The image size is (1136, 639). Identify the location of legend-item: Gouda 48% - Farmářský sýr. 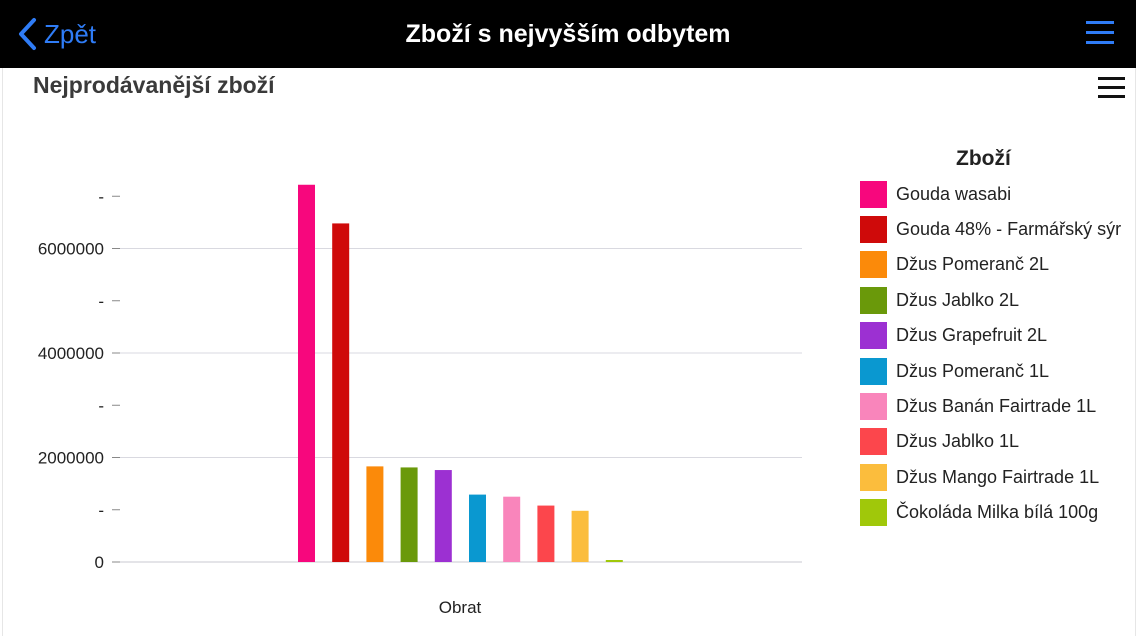
(990, 229).